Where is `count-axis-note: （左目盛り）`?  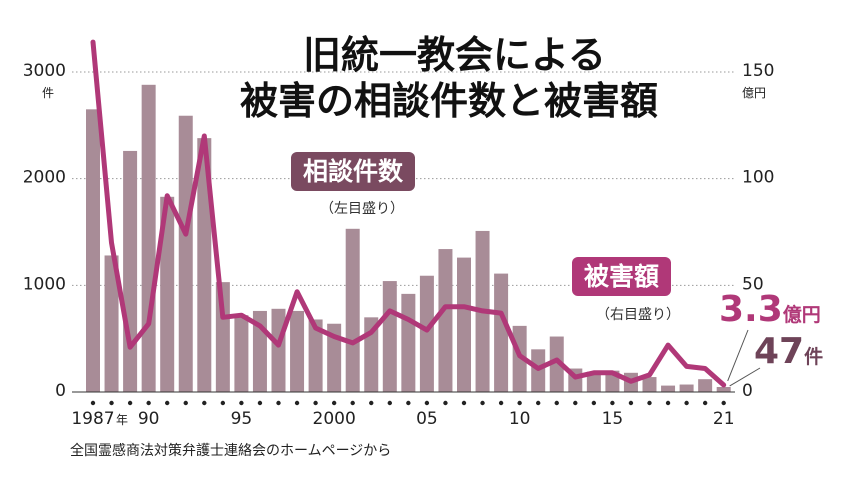
count-axis-note: （左目盛り） is located at coordinates (362, 209).